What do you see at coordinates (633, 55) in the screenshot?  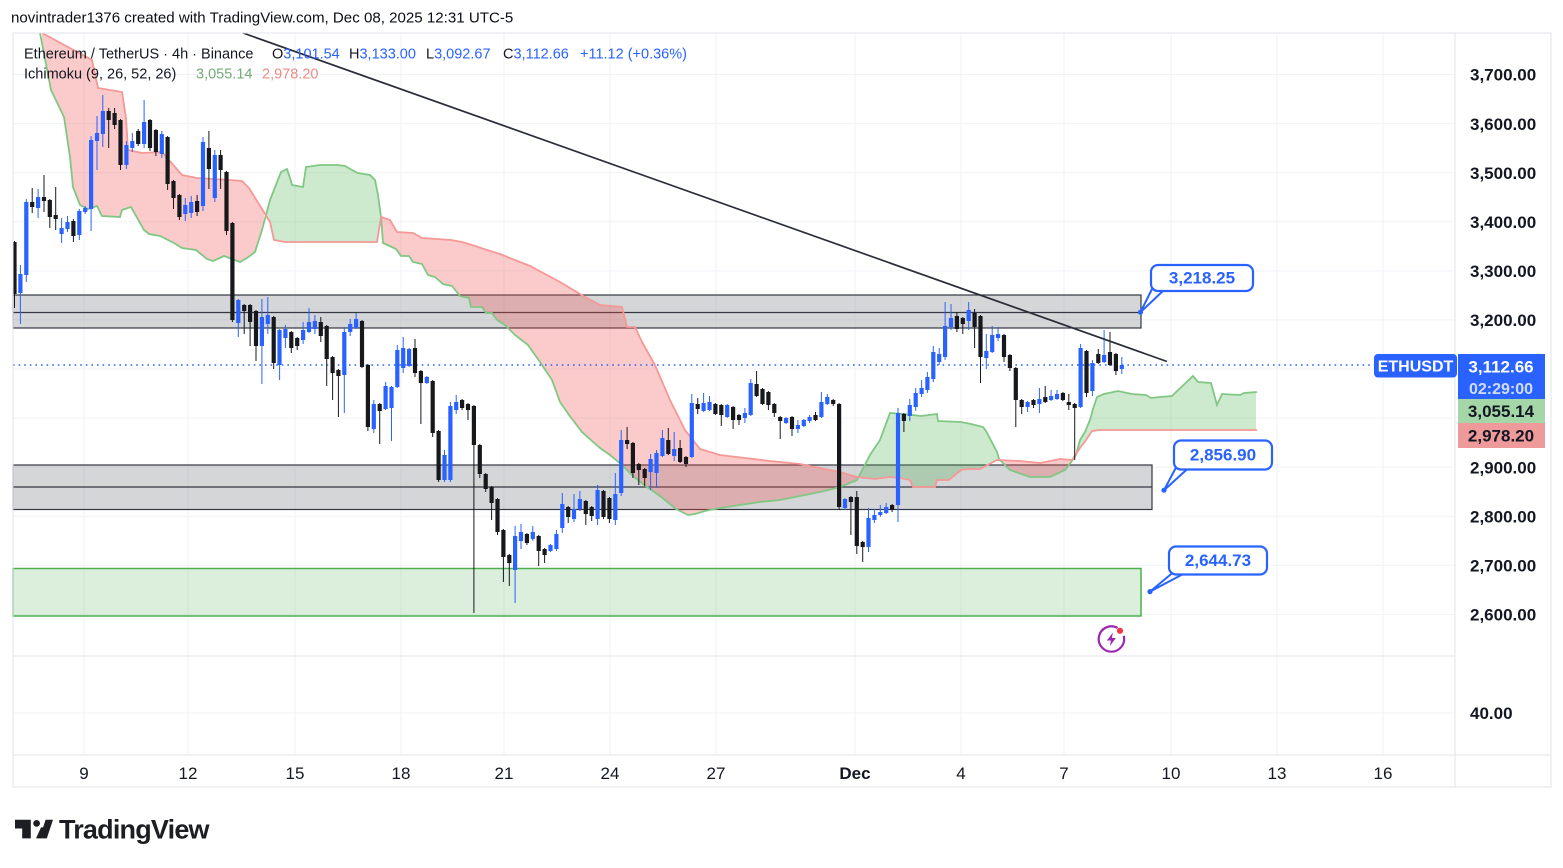 I see `svg-text: +11.12 (+0.36%)` at bounding box center [633, 55].